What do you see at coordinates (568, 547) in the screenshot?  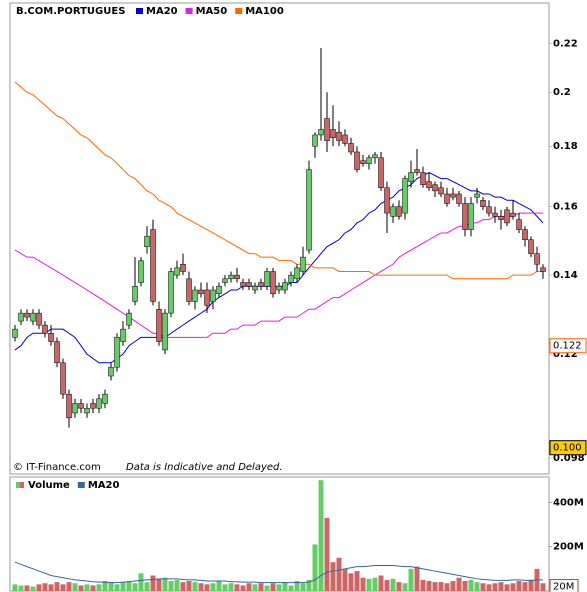 I see `y-tick-label: 200M` at bounding box center [568, 547].